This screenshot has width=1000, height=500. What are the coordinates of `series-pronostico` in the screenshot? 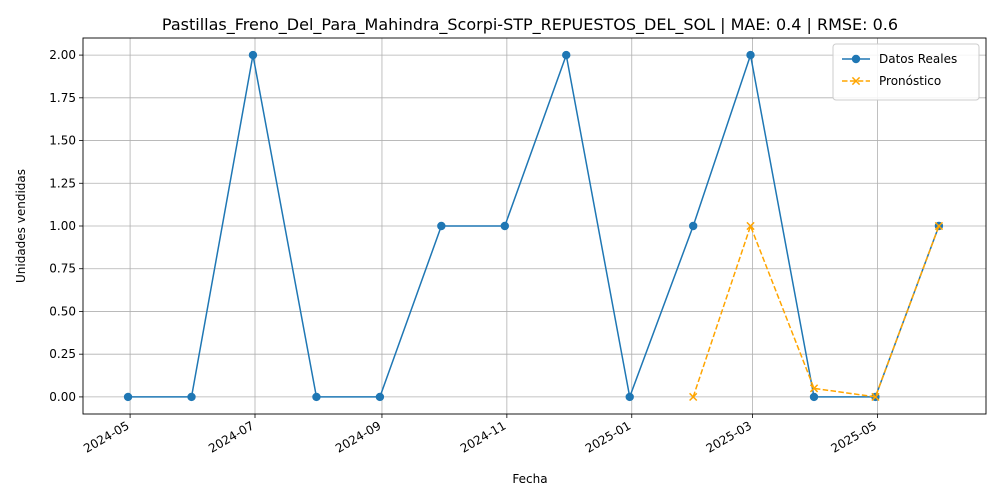 It's located at (816, 311).